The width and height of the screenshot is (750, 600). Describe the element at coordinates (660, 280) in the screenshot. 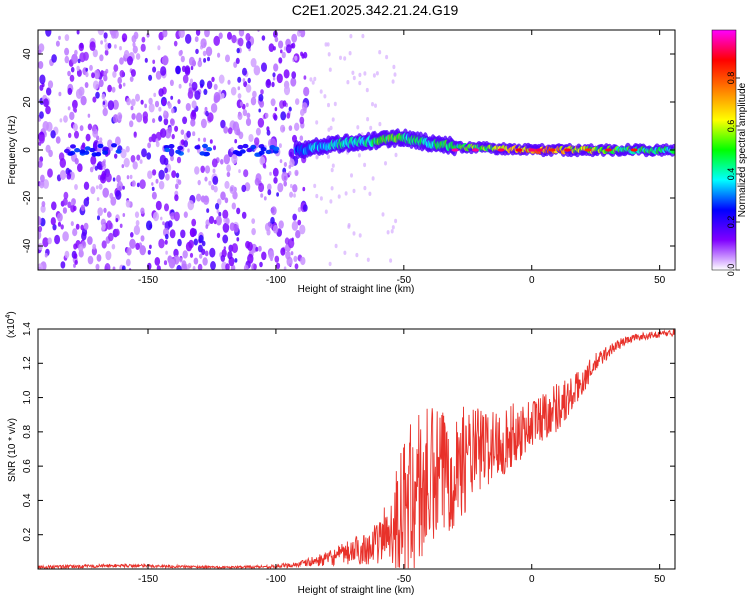

I see `x-tick-label: 50` at that location.